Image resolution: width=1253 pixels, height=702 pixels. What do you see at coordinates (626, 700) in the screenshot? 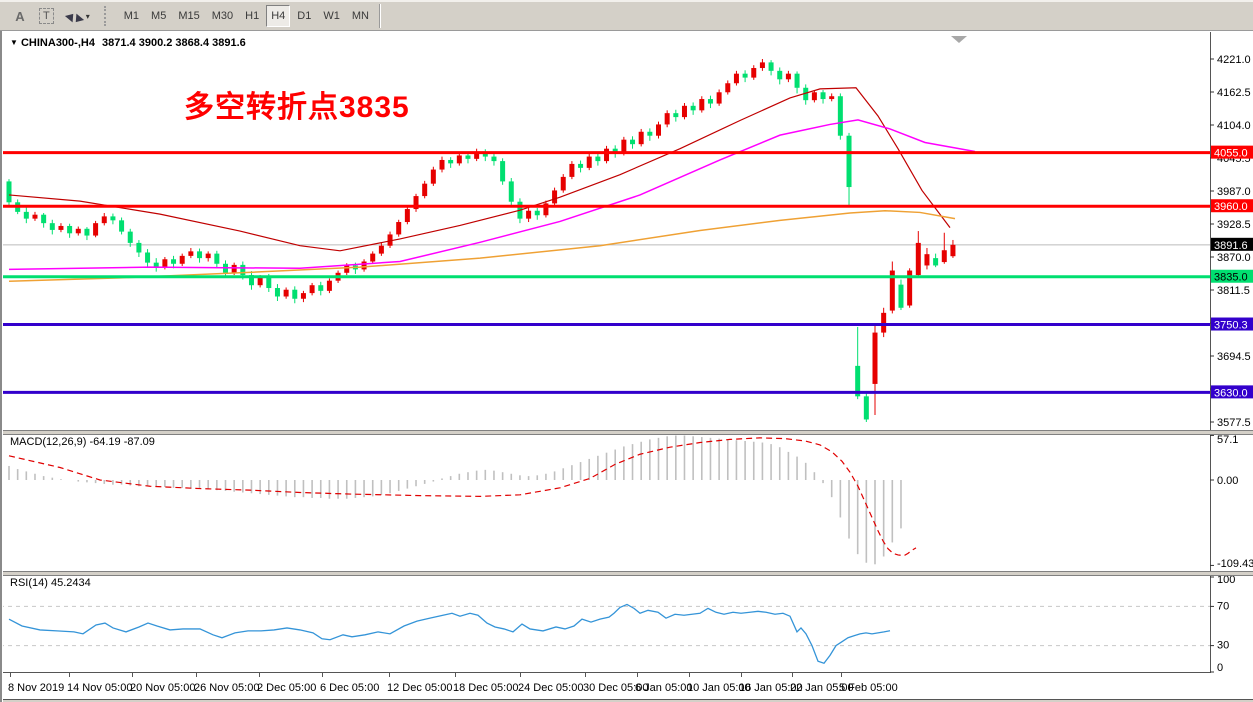
I see `window-bottom-border` at bounding box center [626, 700].